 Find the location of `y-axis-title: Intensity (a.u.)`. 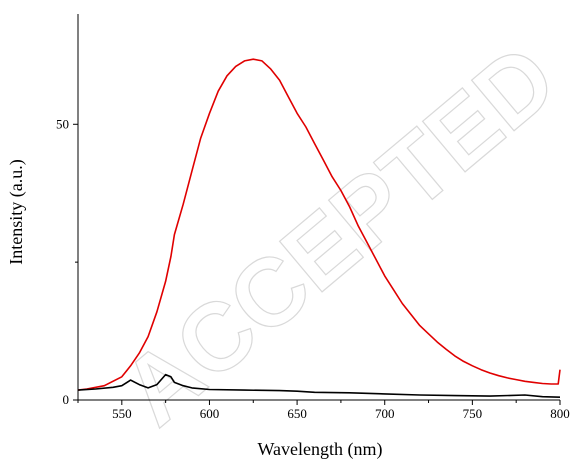

y-axis-title: Intensity (a.u.) is located at coordinates (16, 211).